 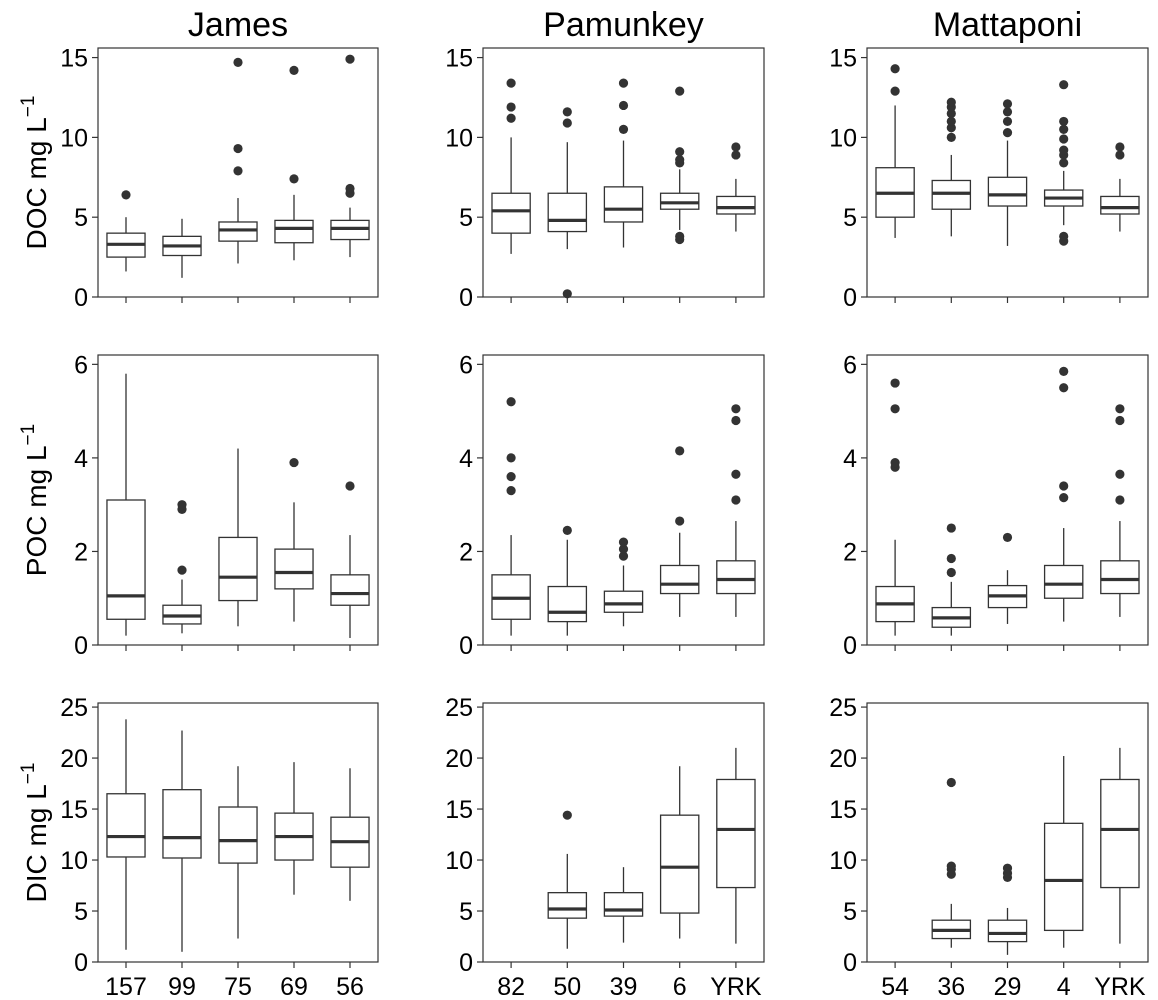 I want to click on y-axis-label-text: DIC mg L−1, so click(x=35, y=833).